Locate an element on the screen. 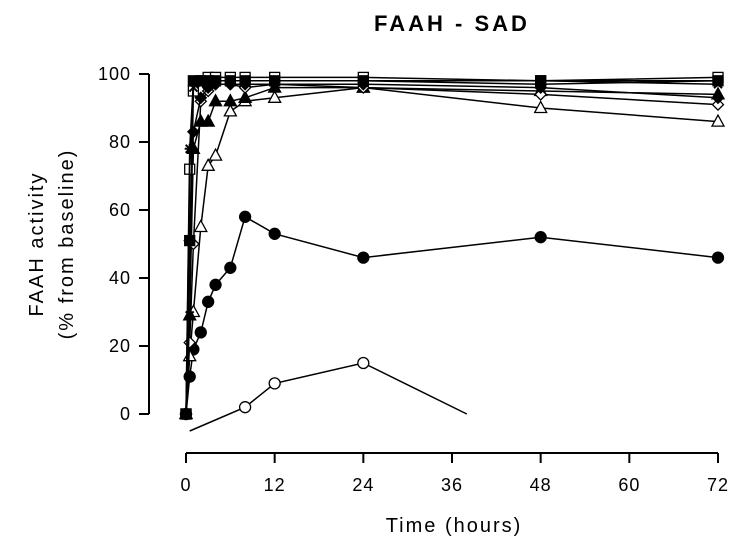 The height and width of the screenshot is (546, 732). x-tick-label-0: 0 is located at coordinates (185, 485).